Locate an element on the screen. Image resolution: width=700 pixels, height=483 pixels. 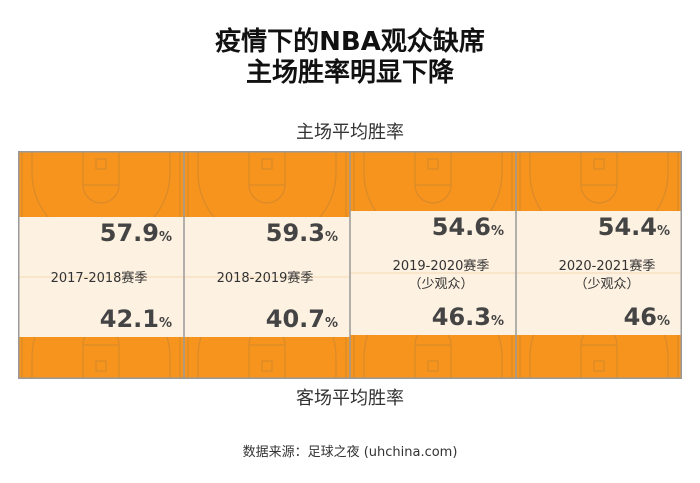
season-label: 2020-2021赛季 is located at coordinates (607, 266).